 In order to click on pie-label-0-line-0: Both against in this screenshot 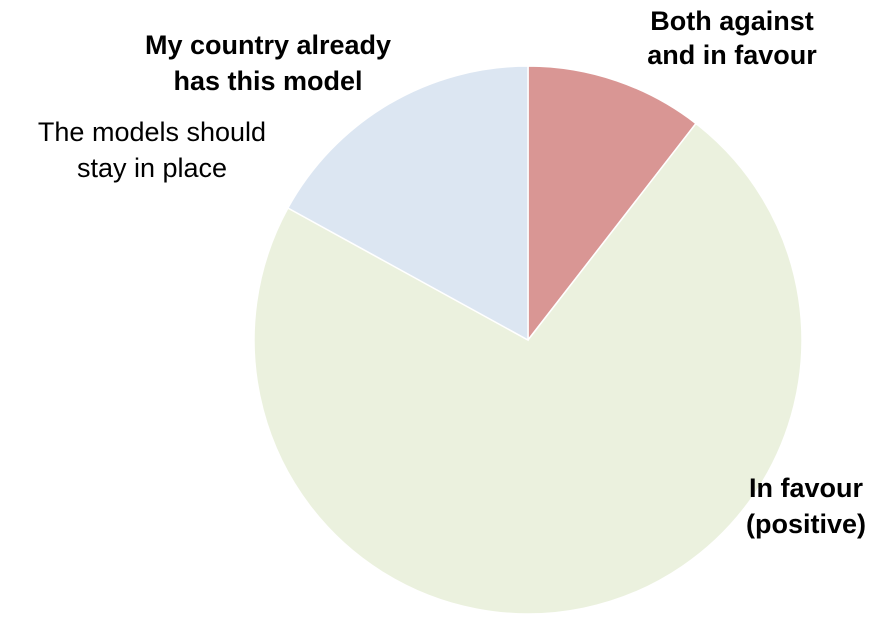, I will do `click(732, 21)`.